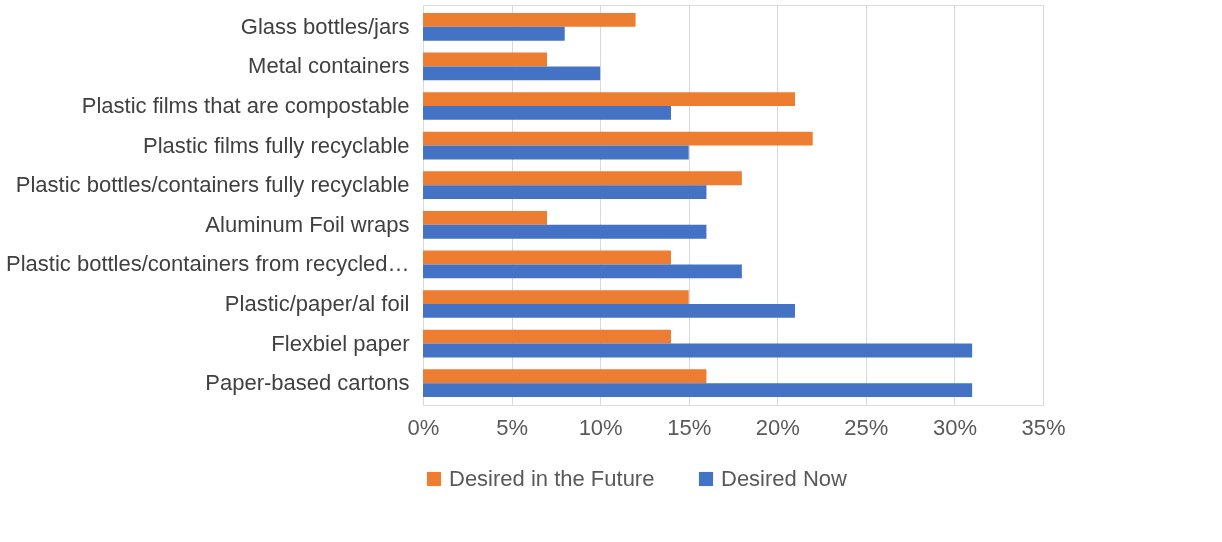 Image resolution: width=1222 pixels, height=542 pixels. I want to click on y-tick-label: Plastic bottles/containers fully recyclable, so click(212, 185).